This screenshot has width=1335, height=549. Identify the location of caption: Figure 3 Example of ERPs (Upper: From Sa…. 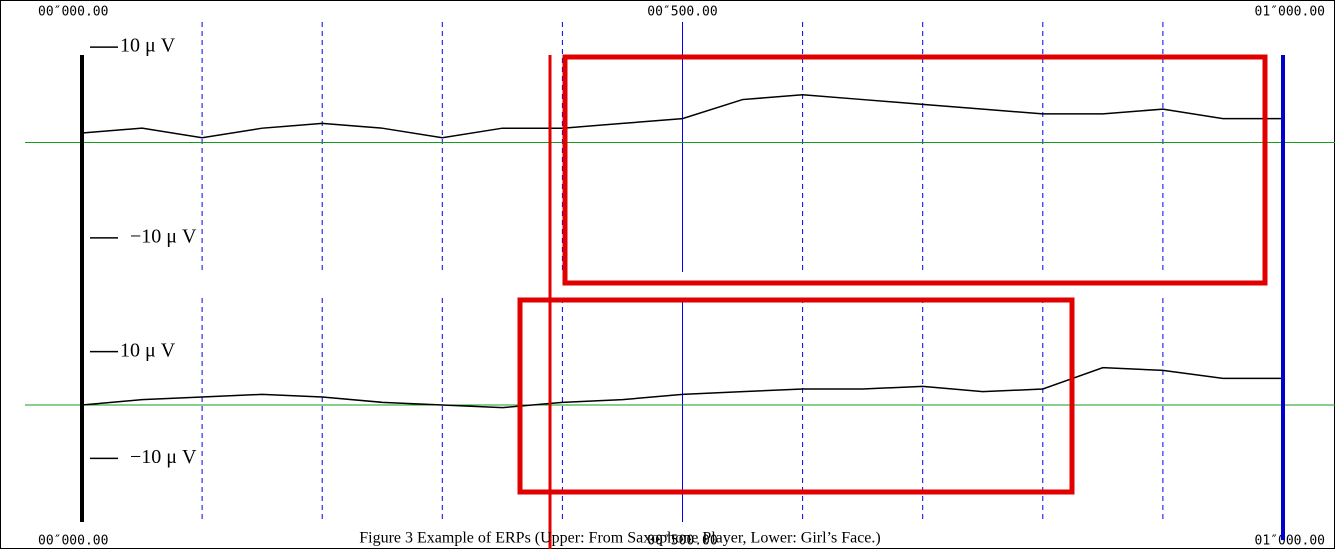
(619, 538).